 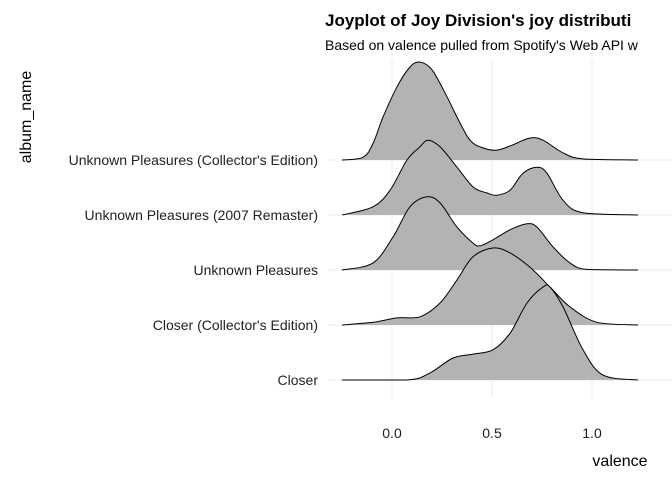 What do you see at coordinates (201, 215) in the screenshot?
I see `y-tick-label: Unknown Pleasures (2007 Remaster)` at bounding box center [201, 215].